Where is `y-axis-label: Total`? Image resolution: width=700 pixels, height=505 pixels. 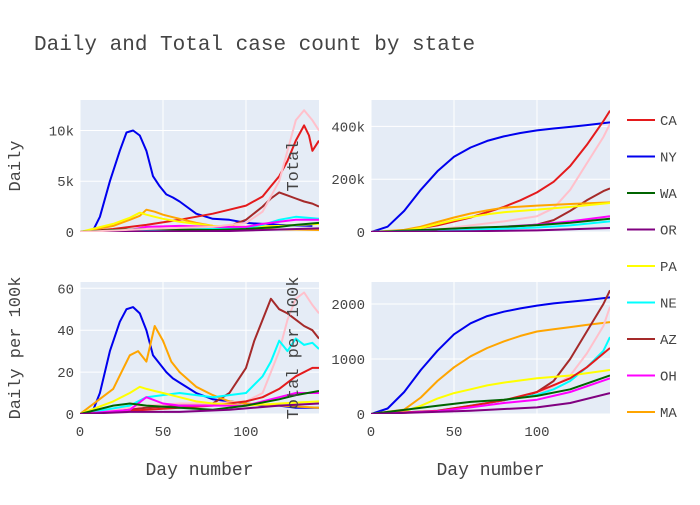
y-axis-label: Total is located at coordinates (294, 165).